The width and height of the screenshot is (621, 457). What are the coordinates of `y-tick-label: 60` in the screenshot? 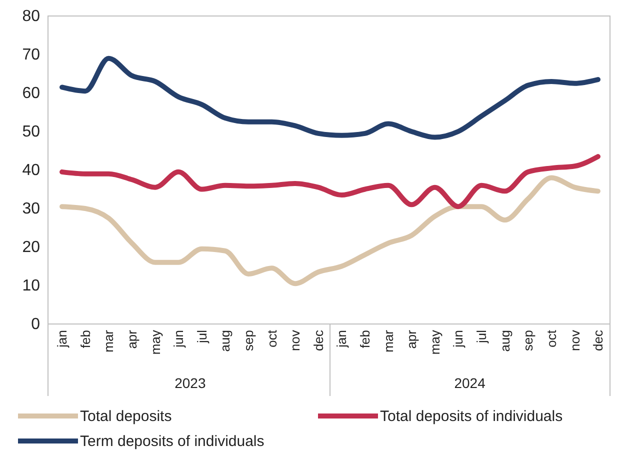 It's located at (31, 93).